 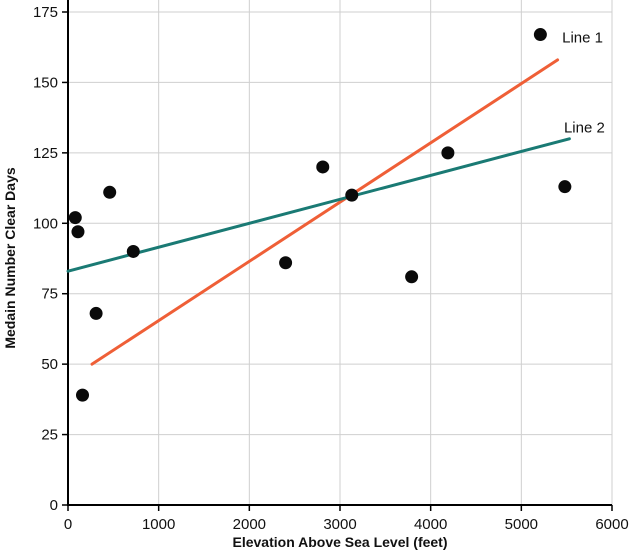 I want to click on line-label: Line 2, so click(x=584, y=128).